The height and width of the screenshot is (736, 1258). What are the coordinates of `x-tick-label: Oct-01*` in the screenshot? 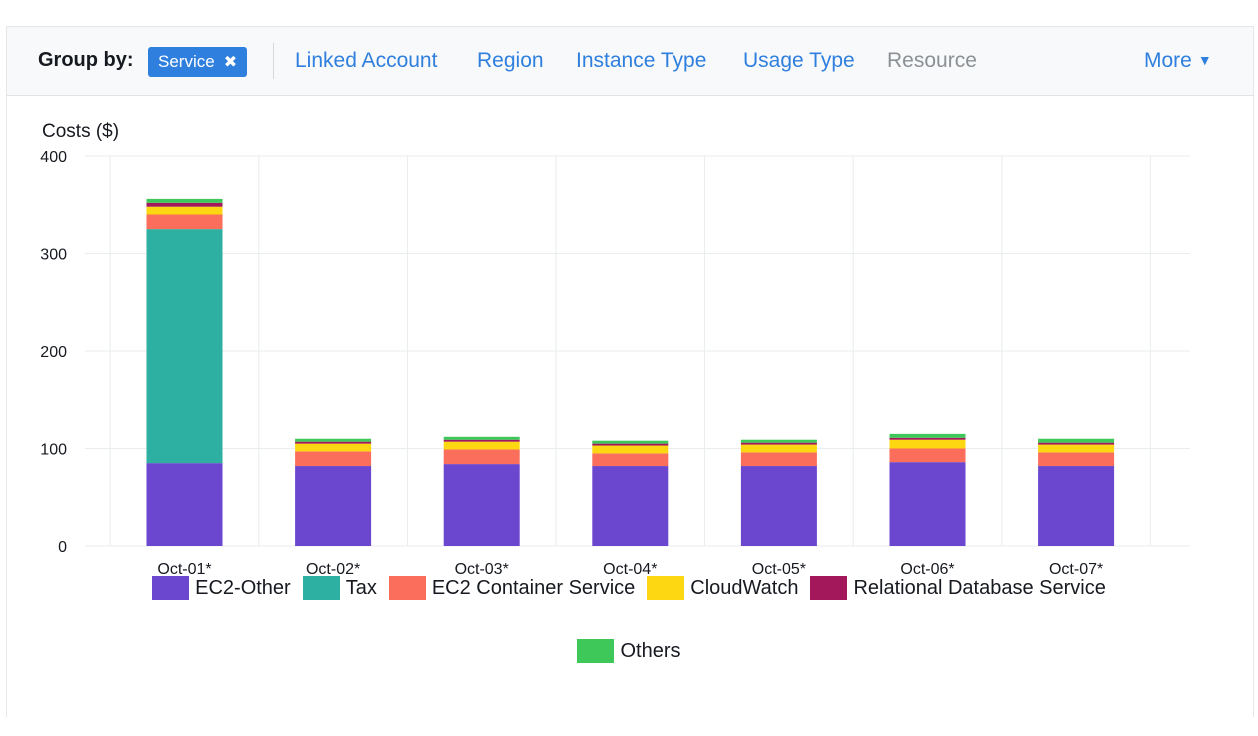 It's located at (184, 569).